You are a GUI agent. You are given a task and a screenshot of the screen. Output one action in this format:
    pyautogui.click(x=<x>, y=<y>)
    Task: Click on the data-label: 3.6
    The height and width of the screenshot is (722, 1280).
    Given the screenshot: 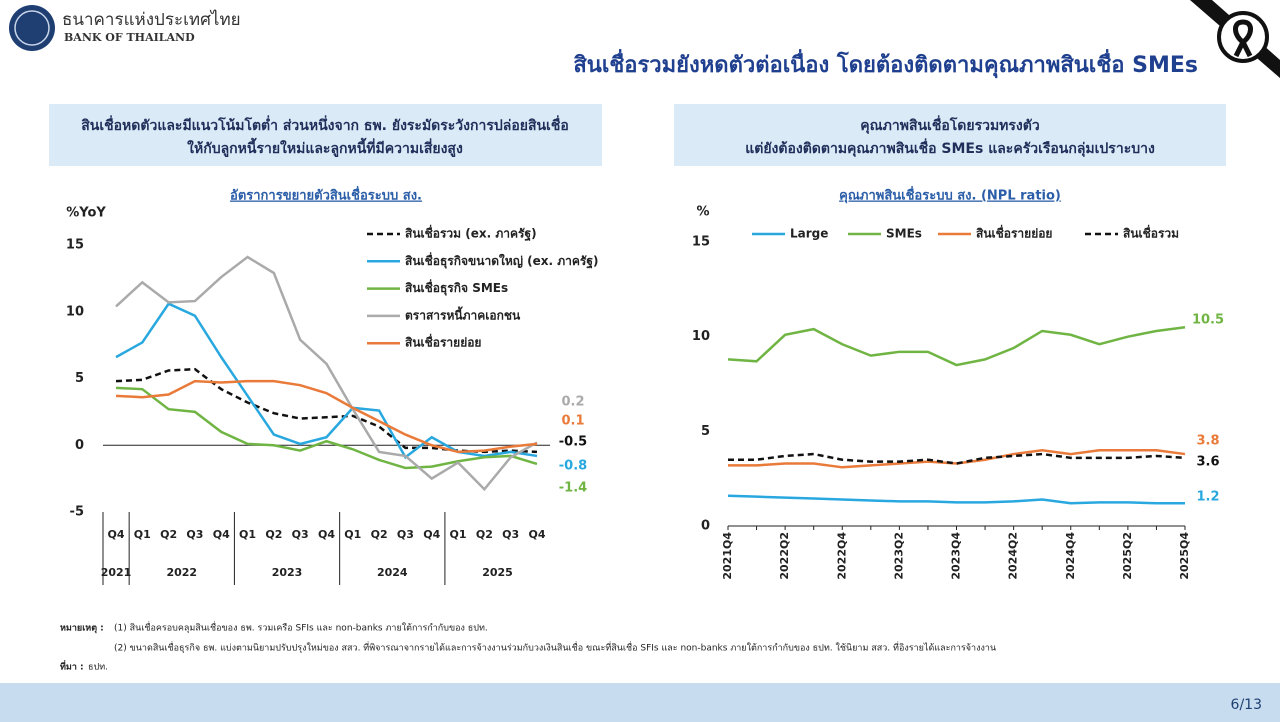 What is the action you would take?
    pyautogui.click(x=1207, y=462)
    